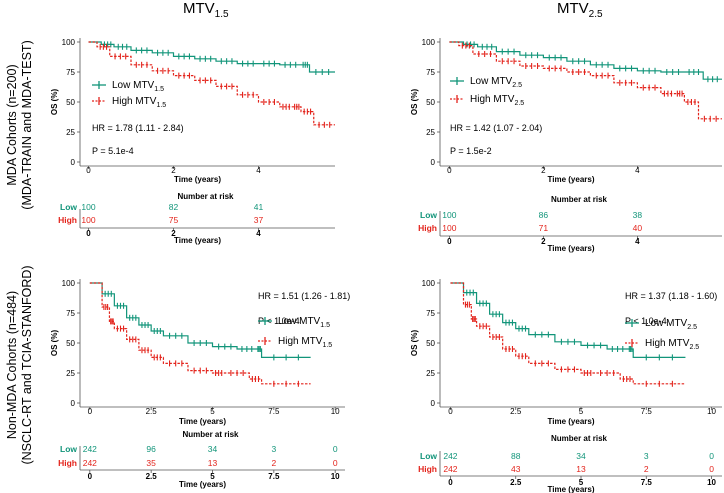  What do you see at coordinates (174, 220) in the screenshot?
I see `risk-high-count: 75` at bounding box center [174, 220].